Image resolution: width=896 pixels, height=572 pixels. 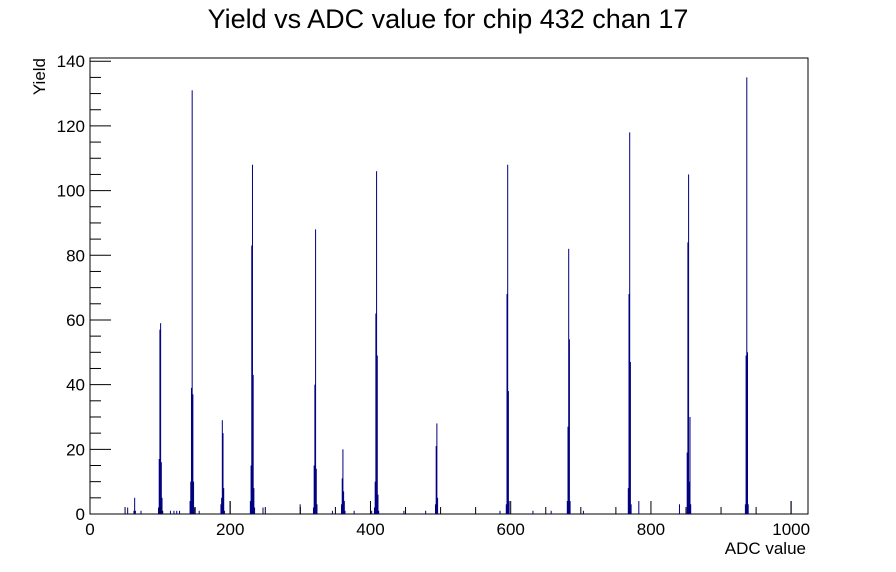 What do you see at coordinates (80, 514) in the screenshot?
I see `y-tick-label: 0` at bounding box center [80, 514].